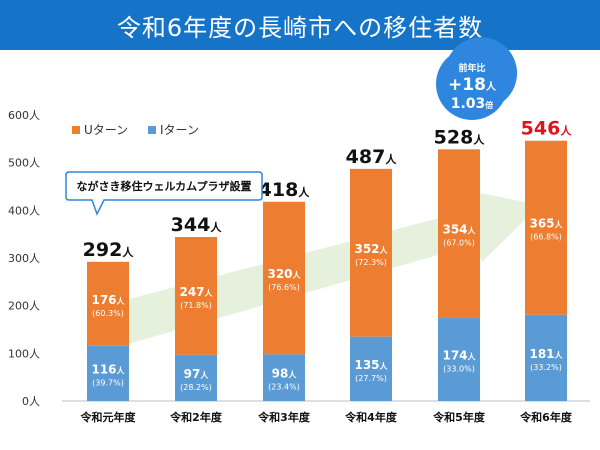 The width and height of the screenshot is (600, 450). Describe the element at coordinates (366, 157) in the screenshot. I see `total-value: 487` at that location.